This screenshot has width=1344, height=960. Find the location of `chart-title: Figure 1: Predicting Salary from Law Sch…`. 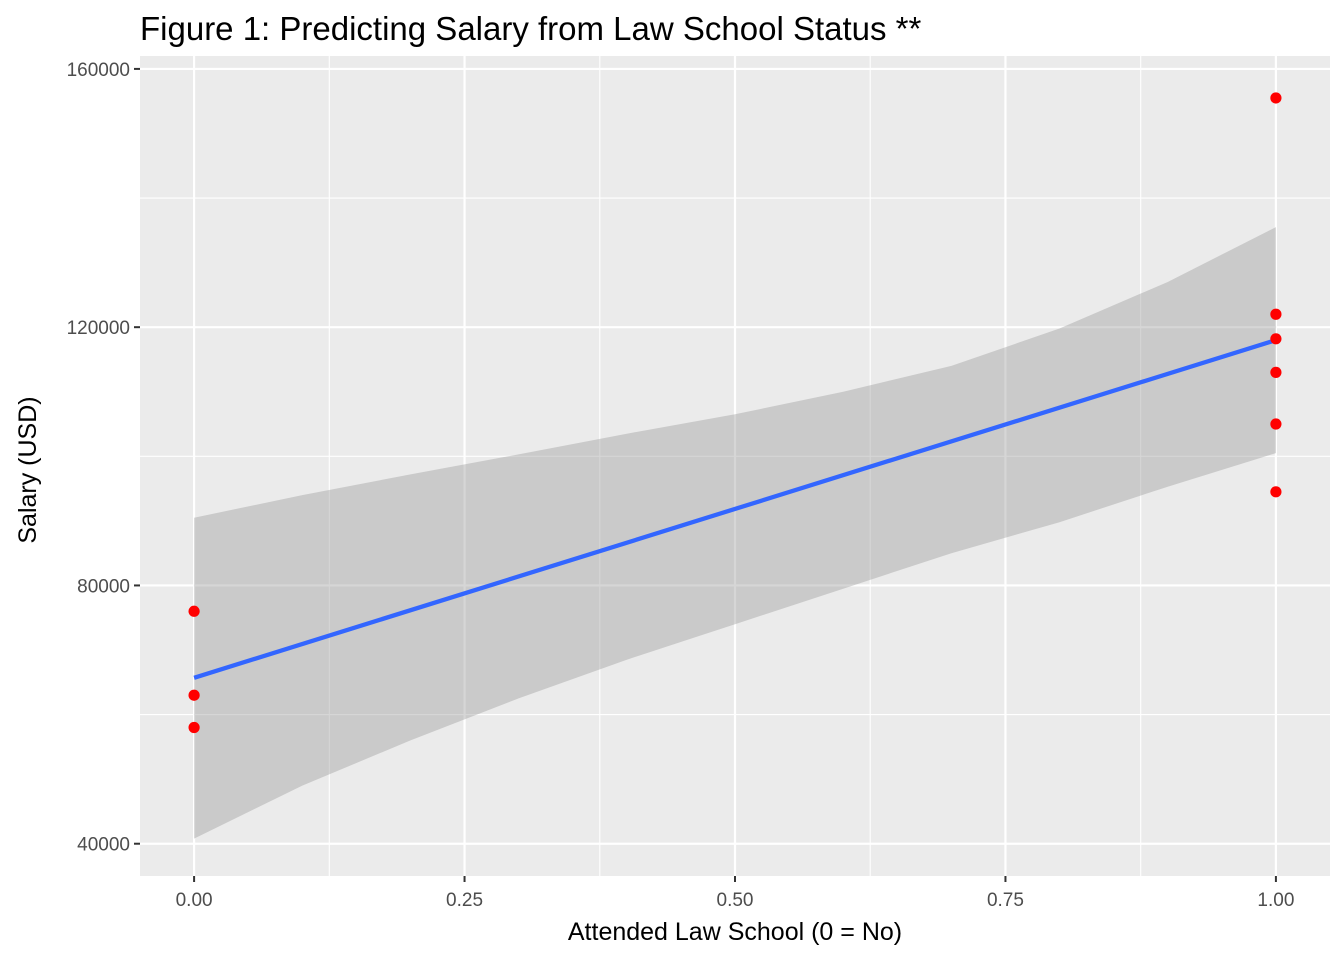

chart-title: Figure 1: Predicting Salary from Law Sch… is located at coordinates (531, 28).